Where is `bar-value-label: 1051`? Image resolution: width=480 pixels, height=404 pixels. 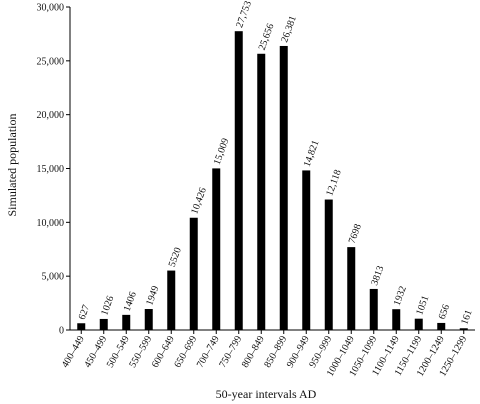
bar-value-label: 1051 is located at coordinates (422, 305).